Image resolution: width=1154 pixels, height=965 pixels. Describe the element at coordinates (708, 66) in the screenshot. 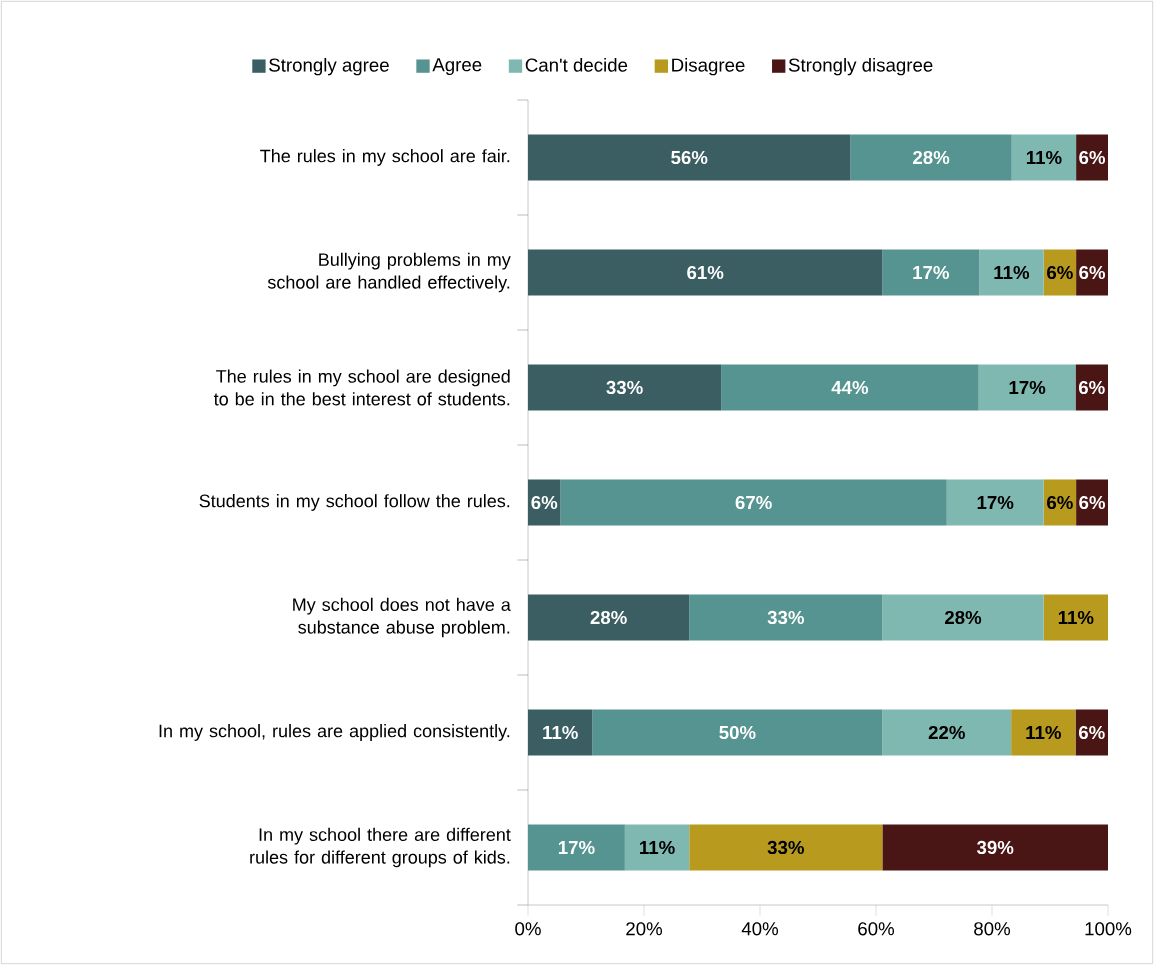

I see `legend-label: Disagree` at that location.